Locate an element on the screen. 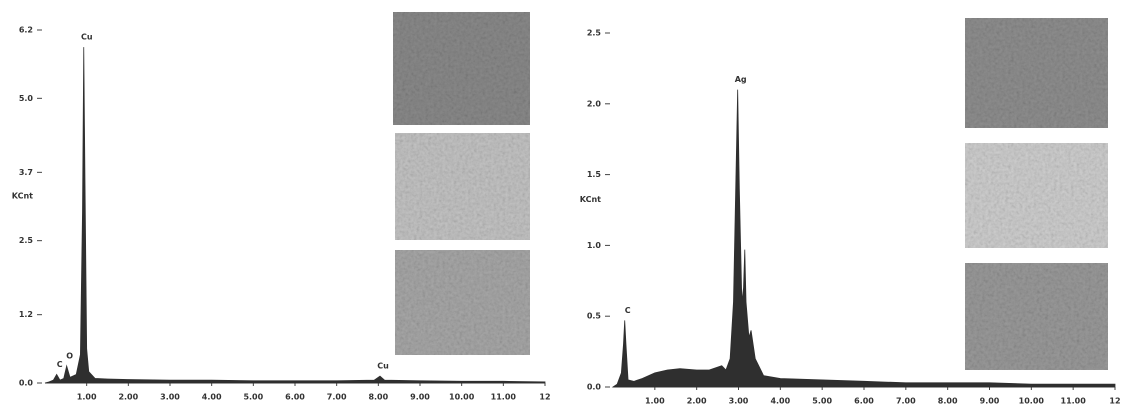 This screenshot has height=415, width=1123. y-tick-label: 1.5 is located at coordinates (594, 174).